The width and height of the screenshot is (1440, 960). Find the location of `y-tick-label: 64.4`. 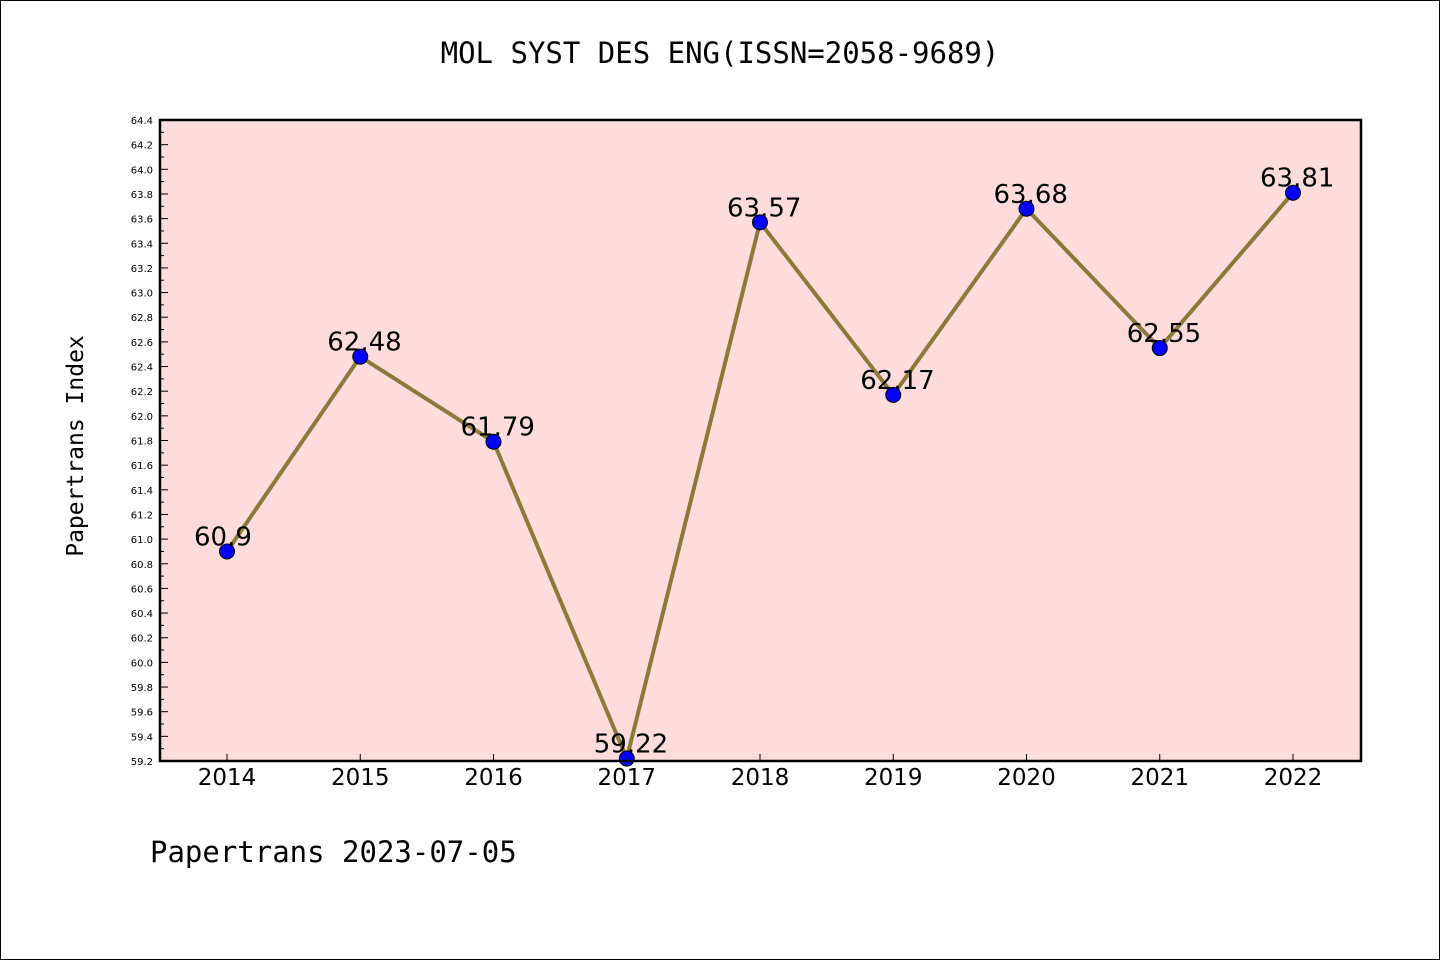

y-tick-label: 64.4 is located at coordinates (142, 121).